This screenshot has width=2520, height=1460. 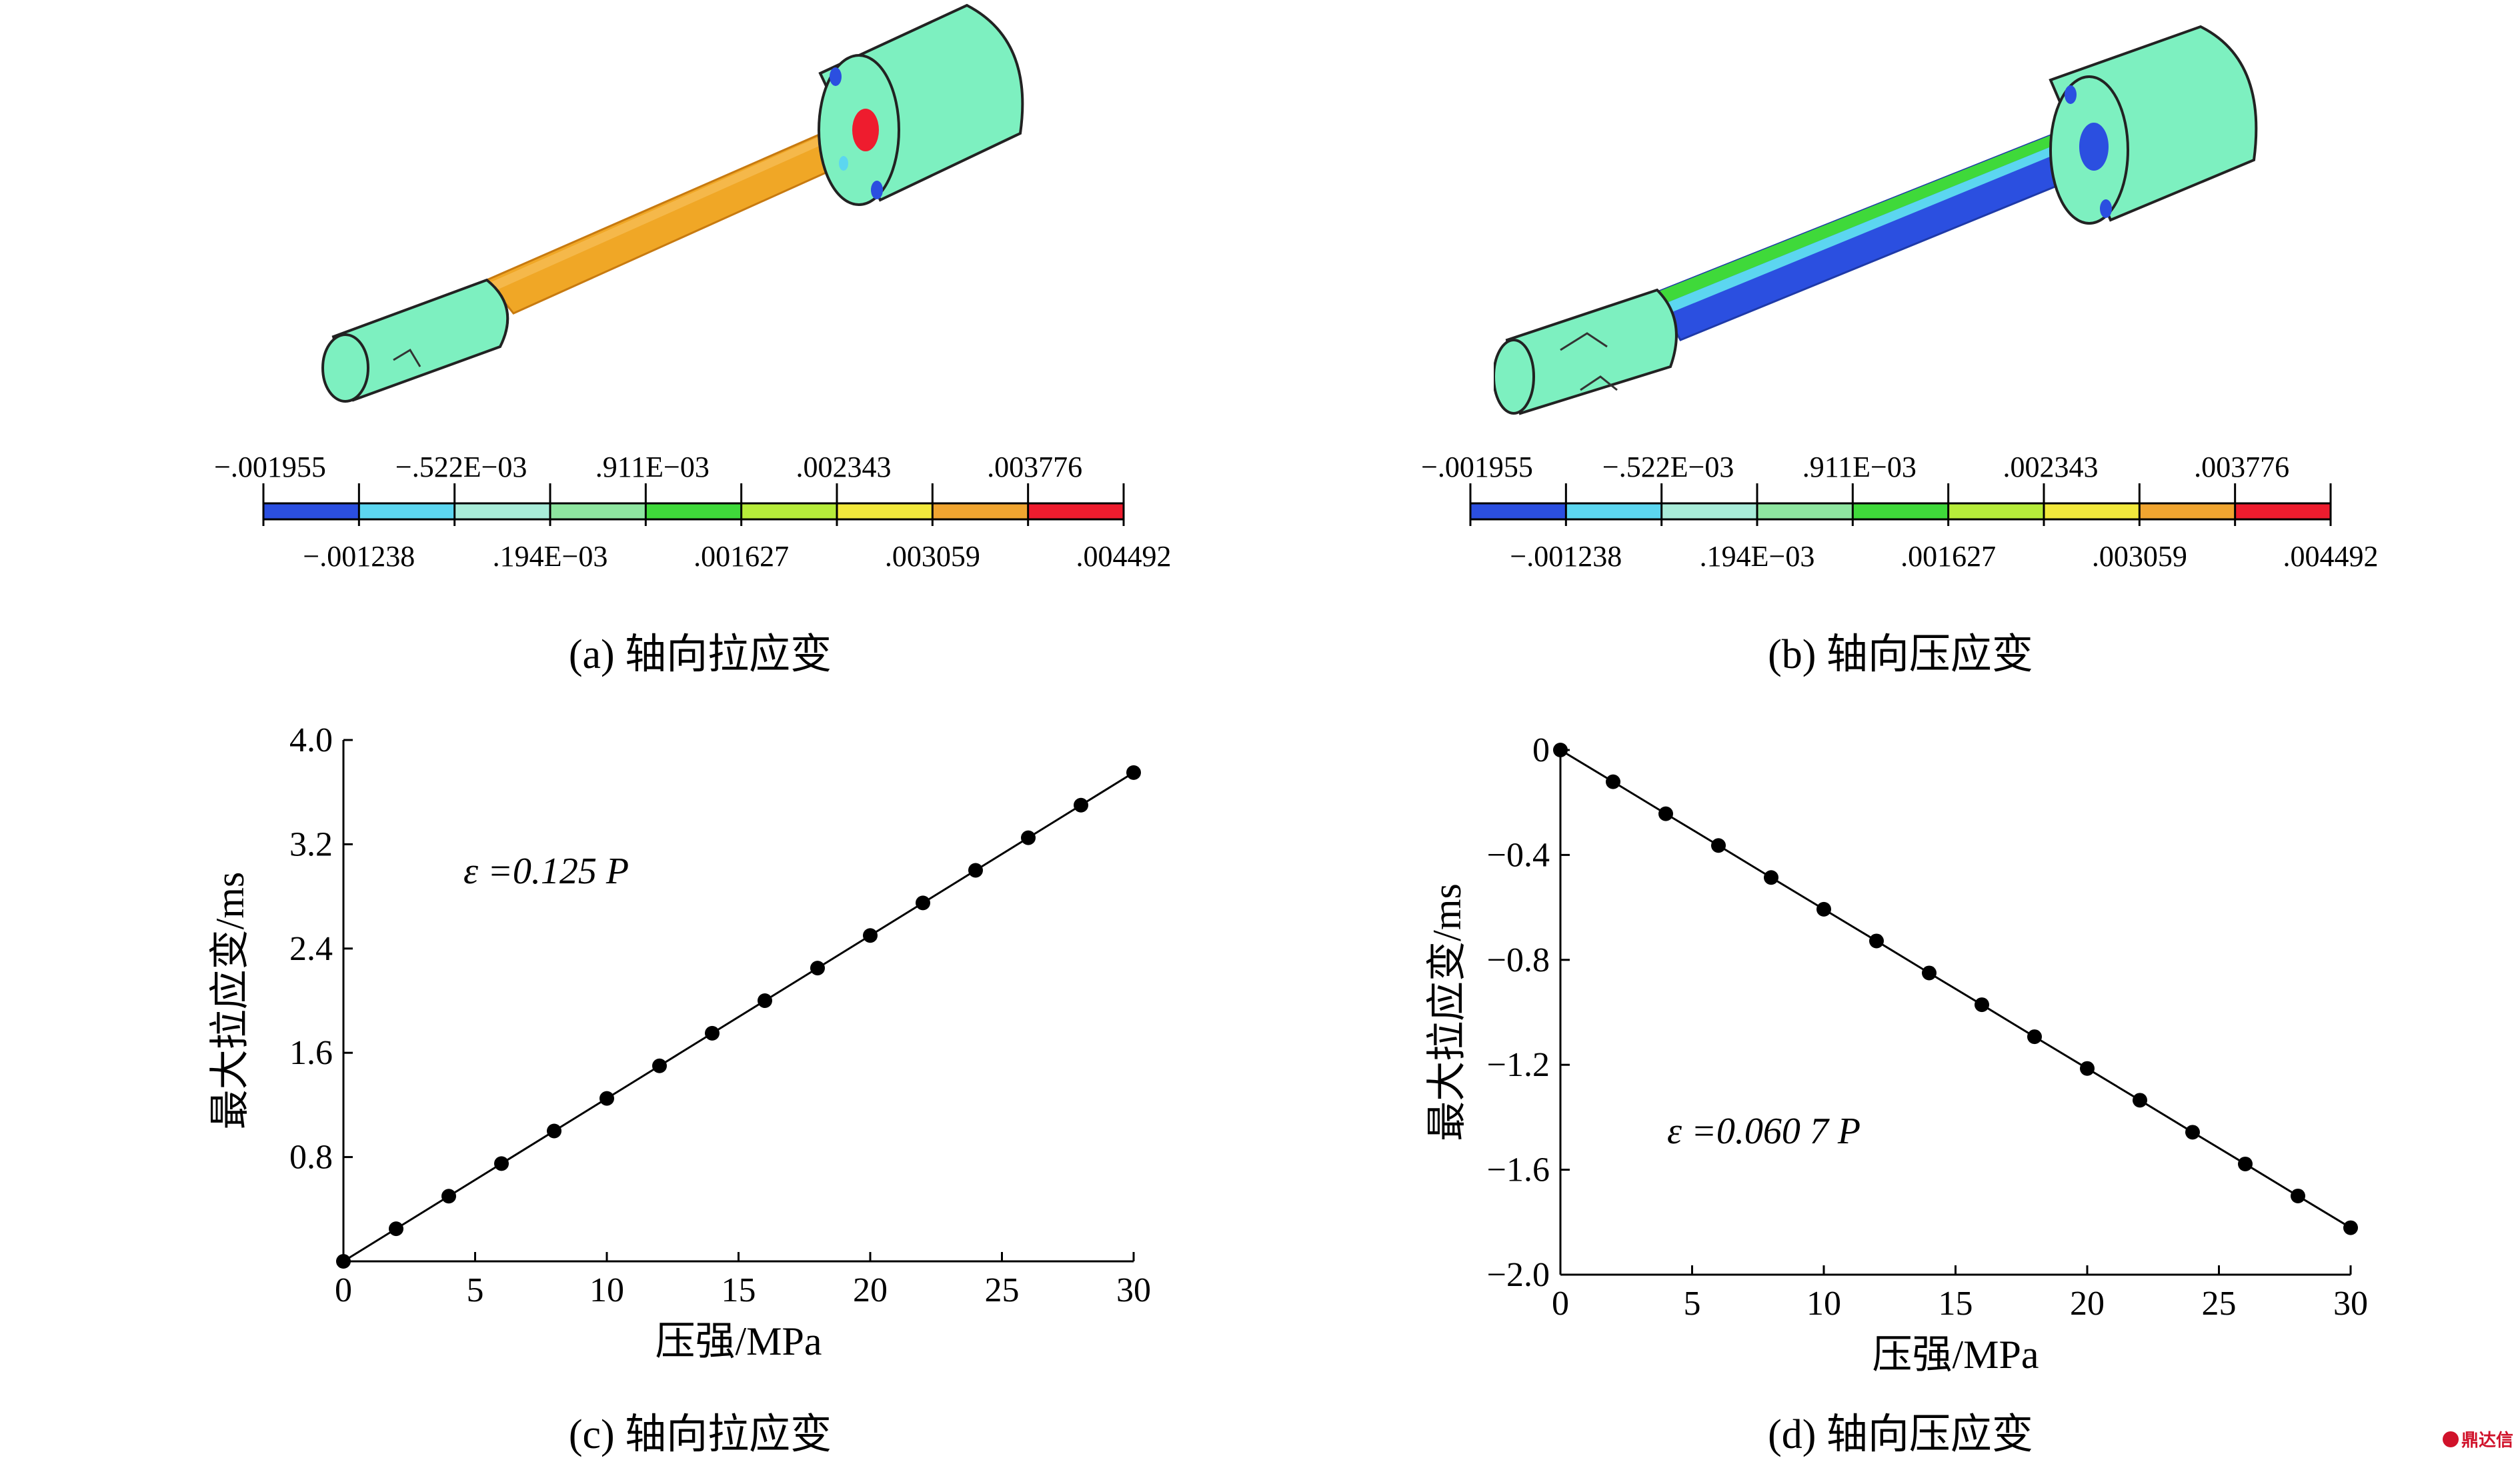 I want to click on colorbar-bottom-label: .003059, so click(x=932, y=556).